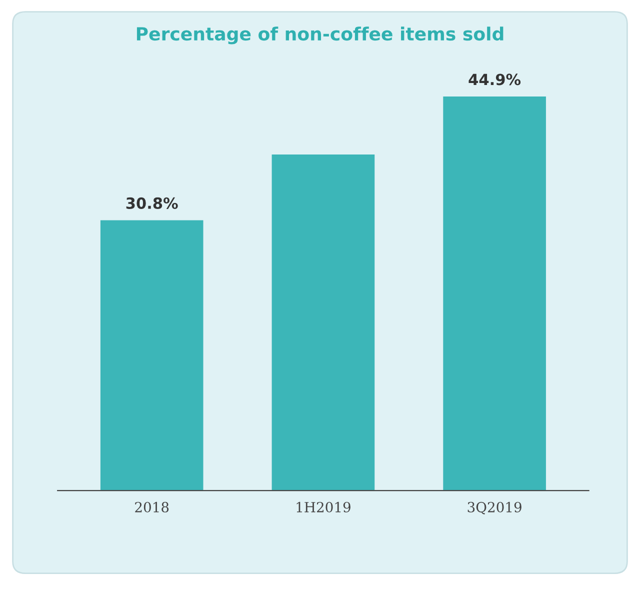 The height and width of the screenshot is (591, 640). What do you see at coordinates (323, 507) in the screenshot?
I see `x-tick-label: 1H2019` at bounding box center [323, 507].